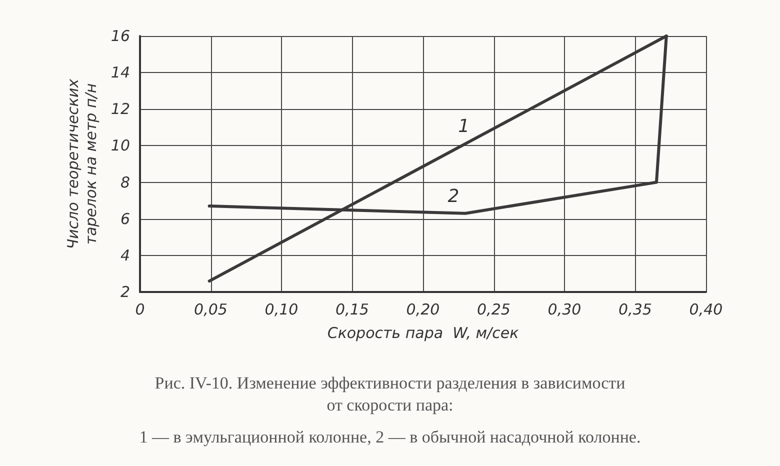  I want to click on x-tick-label: 0,25, so click(493, 309).